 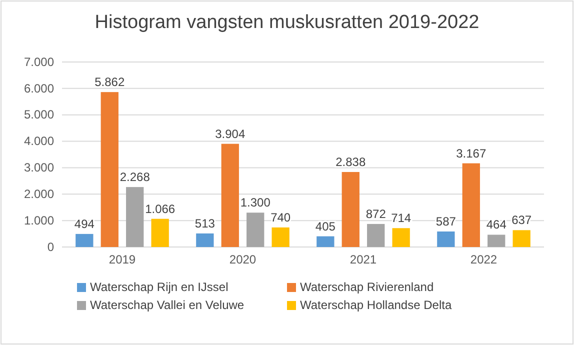 What do you see at coordinates (122, 259) in the screenshot?
I see `x-tick-label: 2019` at bounding box center [122, 259].